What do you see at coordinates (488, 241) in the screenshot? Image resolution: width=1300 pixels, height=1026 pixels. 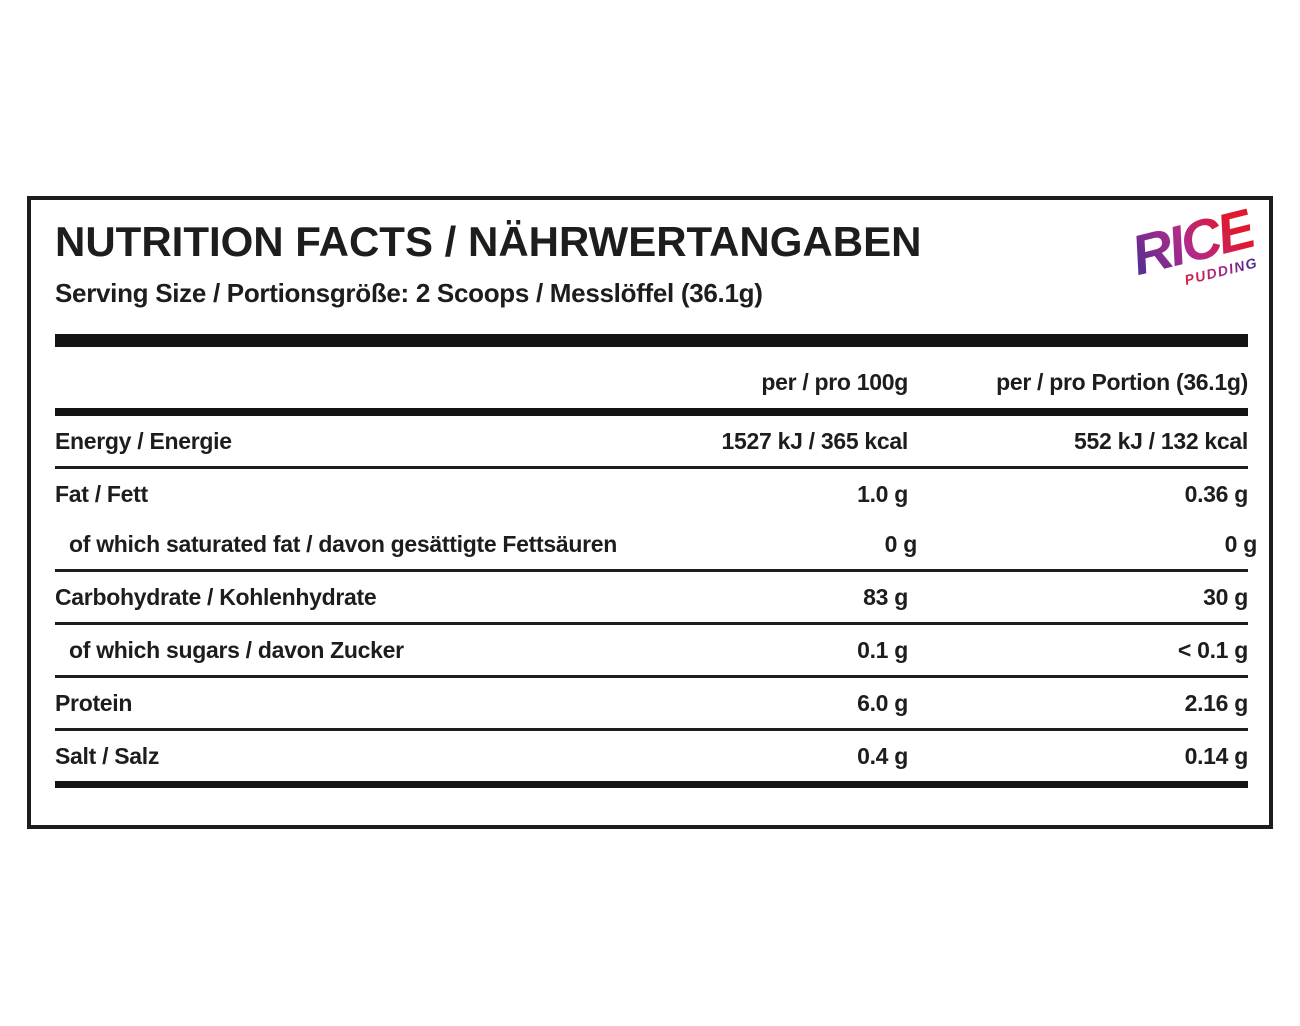 I see `page-title: NUTRITION FACTS / NÄHRWERTANGABEN` at bounding box center [488, 241].